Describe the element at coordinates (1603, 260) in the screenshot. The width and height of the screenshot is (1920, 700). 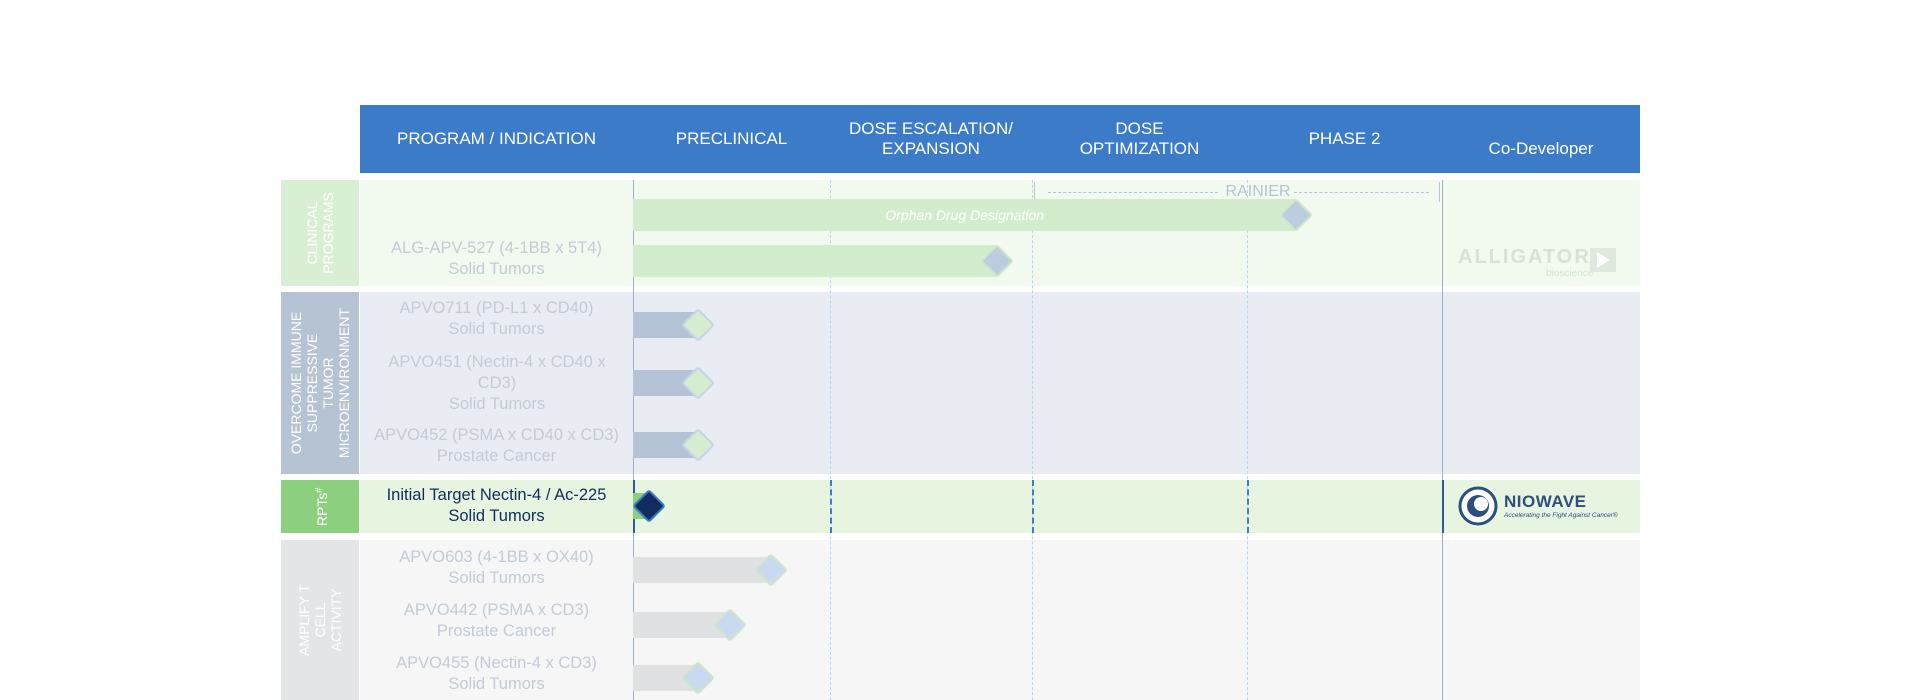
I see `alligator-arrow-icon` at that location.